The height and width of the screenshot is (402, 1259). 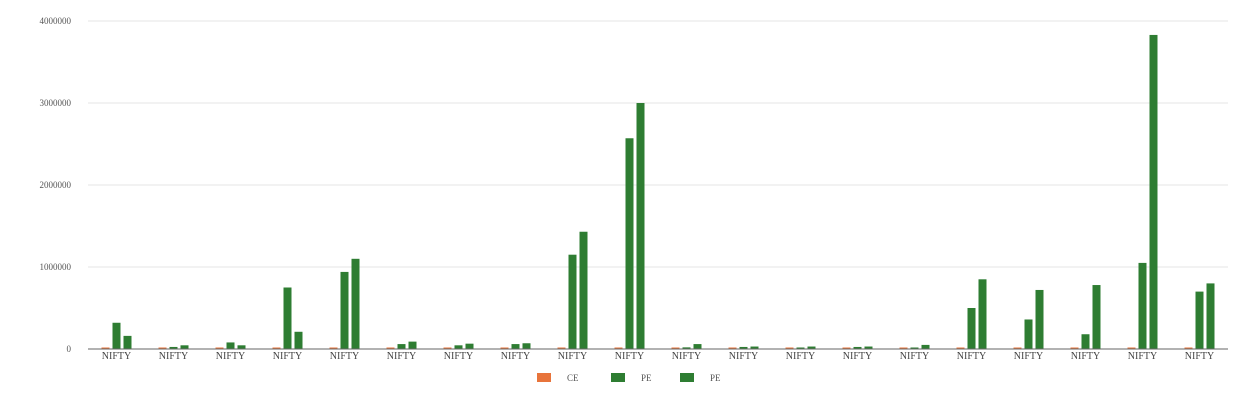 What do you see at coordinates (56, 103) in the screenshot?
I see `y-tick-label: 3000000` at bounding box center [56, 103].